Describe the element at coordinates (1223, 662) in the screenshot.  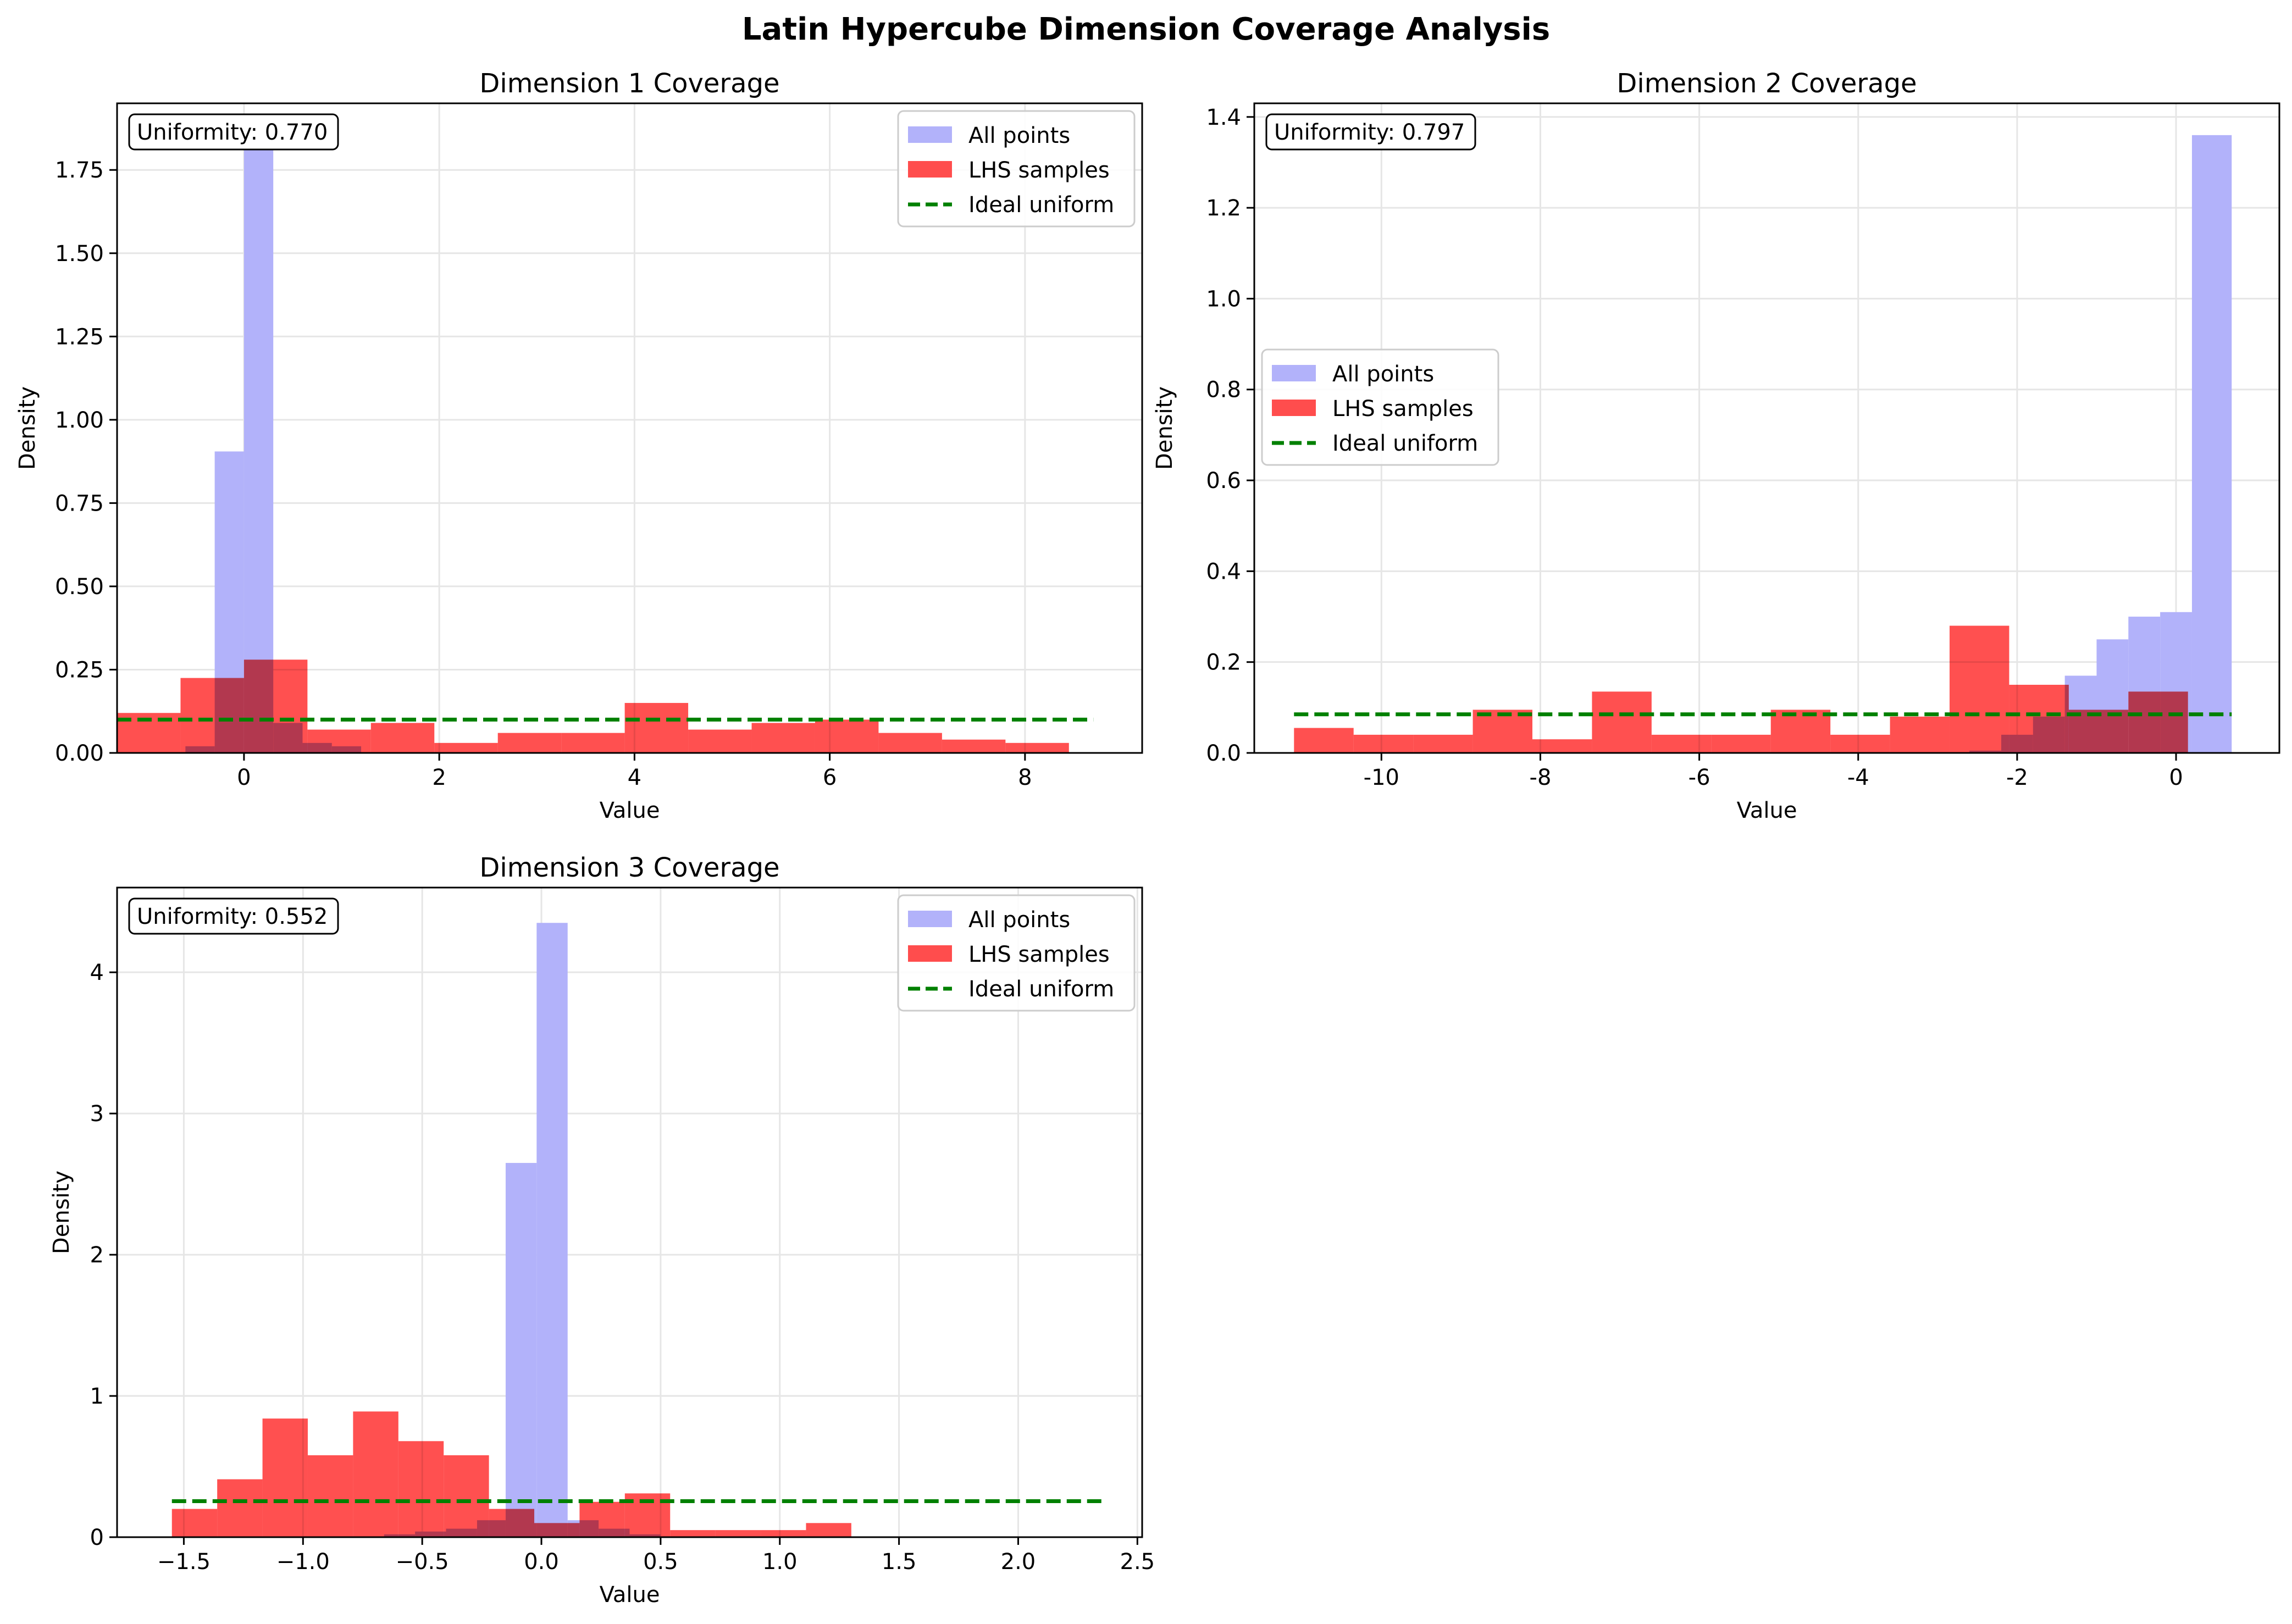
I see `y-tick-label: 0.2` at that location.